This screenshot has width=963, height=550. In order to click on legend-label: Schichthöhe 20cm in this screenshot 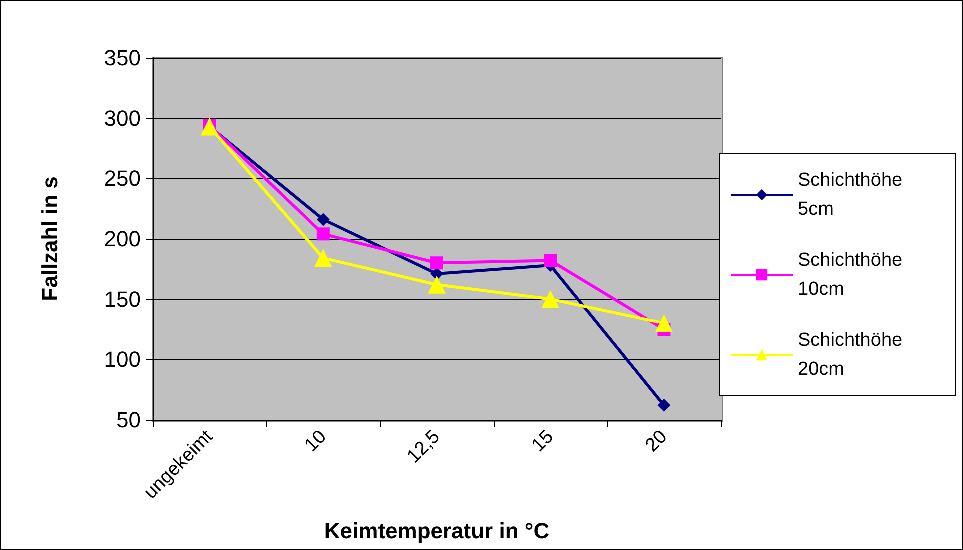, I will do `click(853, 355)`.